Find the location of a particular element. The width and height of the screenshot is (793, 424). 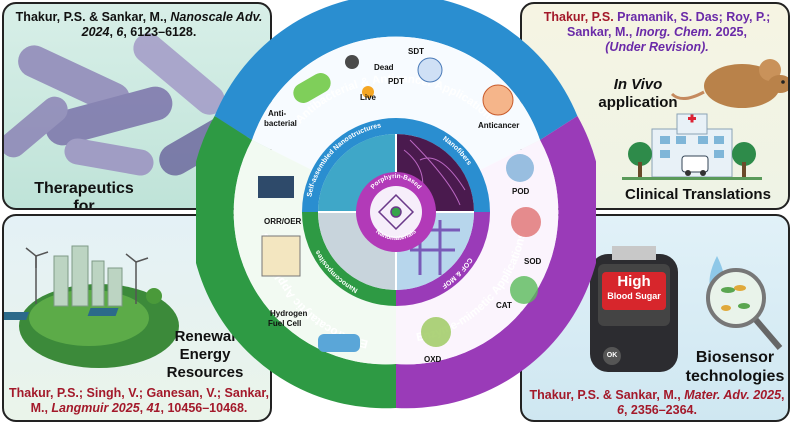

label-hydrogen-1: Hydrogen is located at coordinates (288, 313).